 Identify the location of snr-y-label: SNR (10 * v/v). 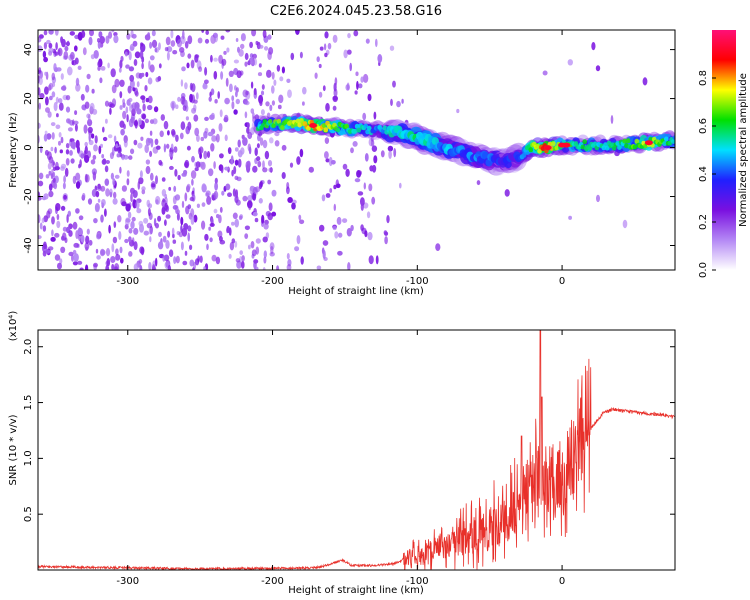
(13, 449).